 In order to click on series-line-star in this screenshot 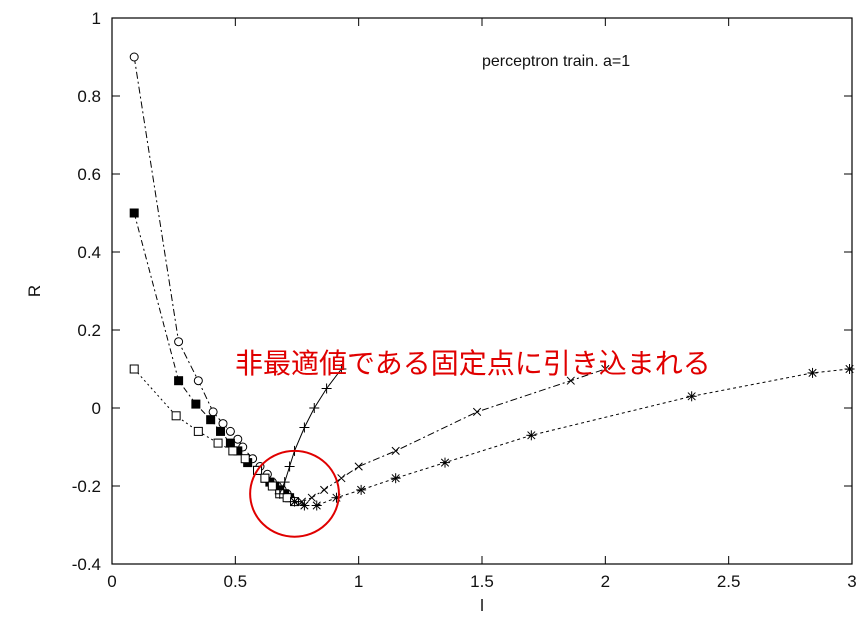, I will do `click(572, 437)`.